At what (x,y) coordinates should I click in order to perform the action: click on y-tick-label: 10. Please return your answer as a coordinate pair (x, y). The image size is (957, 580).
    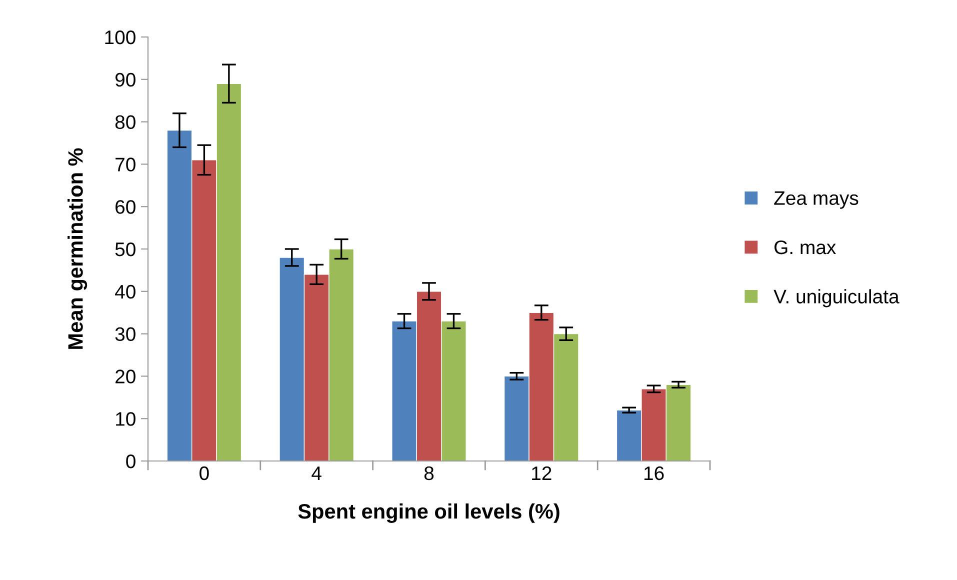
    Looking at the image, I should click on (126, 419).